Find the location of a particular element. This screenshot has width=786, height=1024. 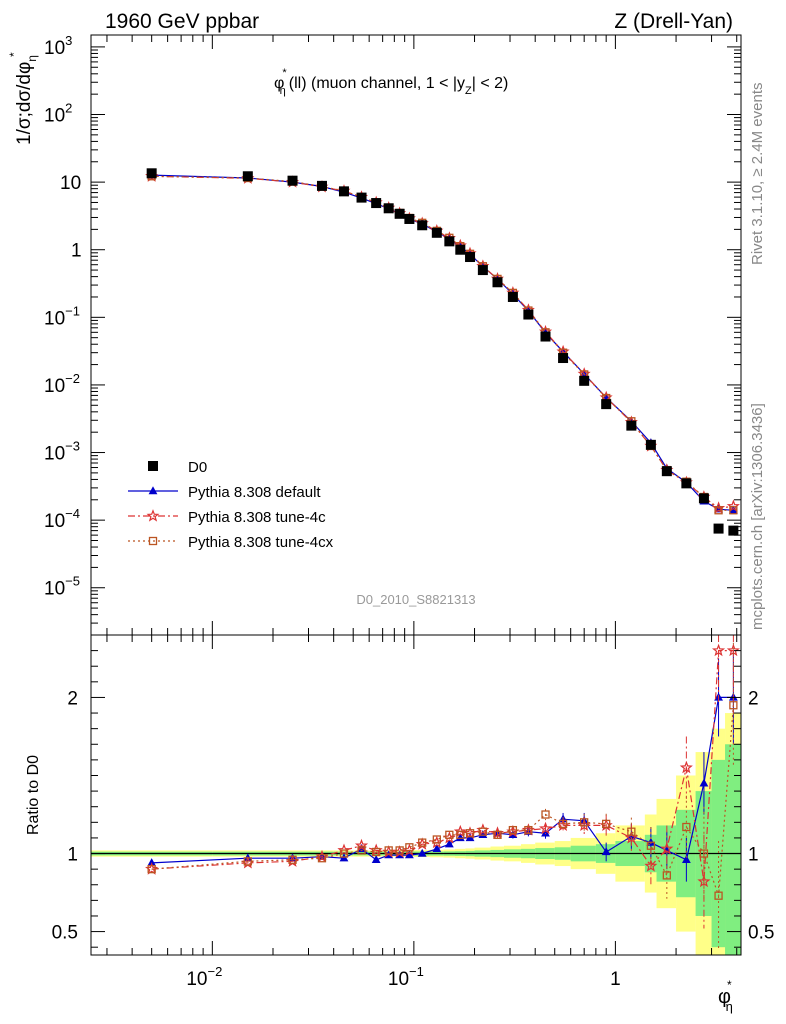

ratio-tick-label-right: 0.5 is located at coordinates (761, 933).